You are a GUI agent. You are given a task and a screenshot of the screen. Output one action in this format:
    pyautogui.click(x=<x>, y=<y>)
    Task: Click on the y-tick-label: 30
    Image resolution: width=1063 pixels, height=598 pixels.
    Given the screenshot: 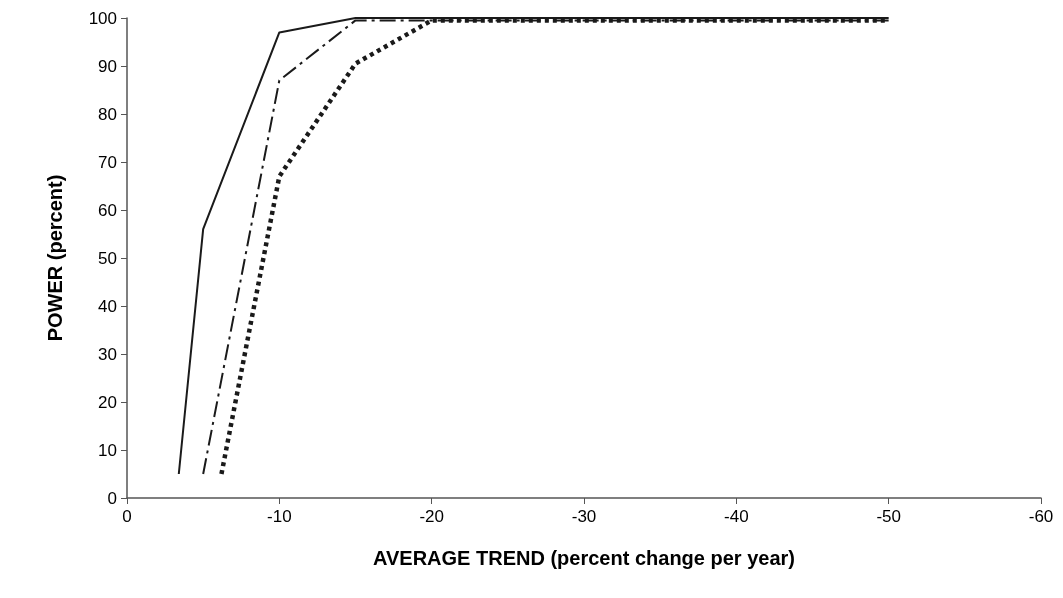 What is the action you would take?
    pyautogui.click(x=107, y=354)
    